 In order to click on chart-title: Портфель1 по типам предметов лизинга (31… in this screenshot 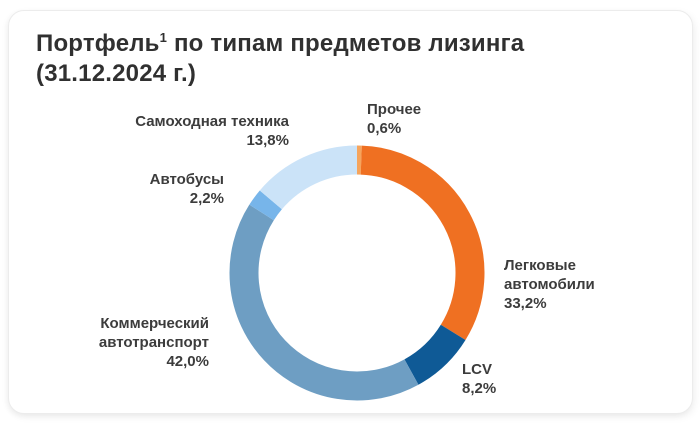, I will do `click(280, 59)`.